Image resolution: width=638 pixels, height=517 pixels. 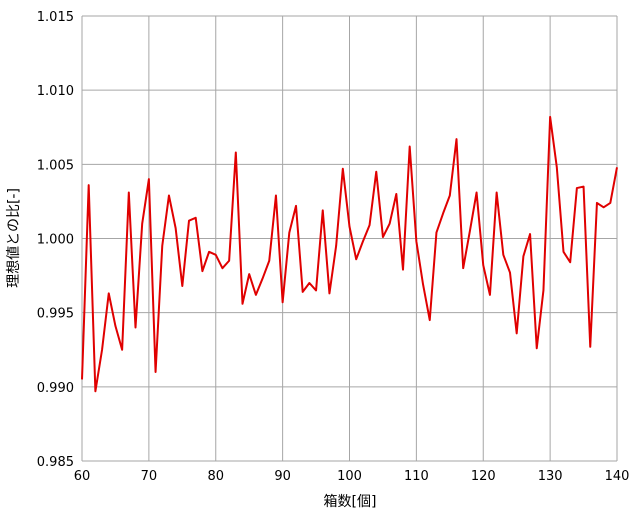 I want to click on y-tick-label: 0.985, so click(x=55, y=462).